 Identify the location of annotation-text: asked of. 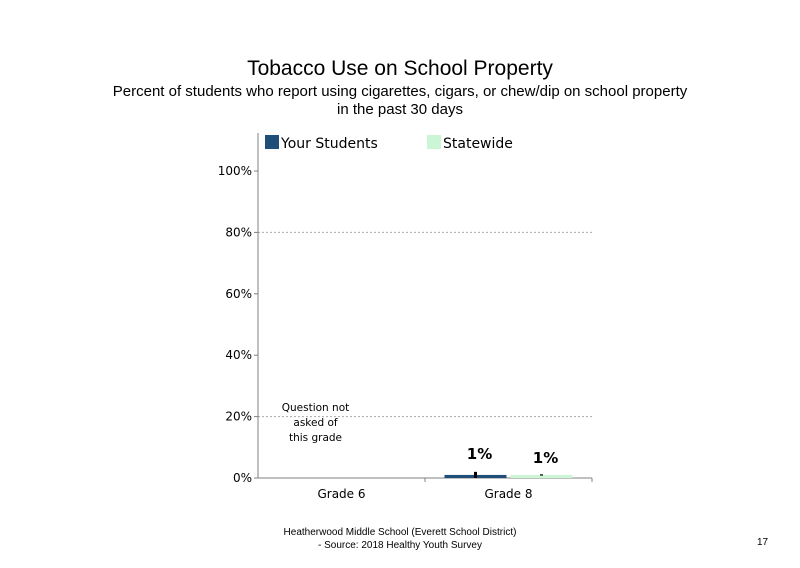
(315, 423).